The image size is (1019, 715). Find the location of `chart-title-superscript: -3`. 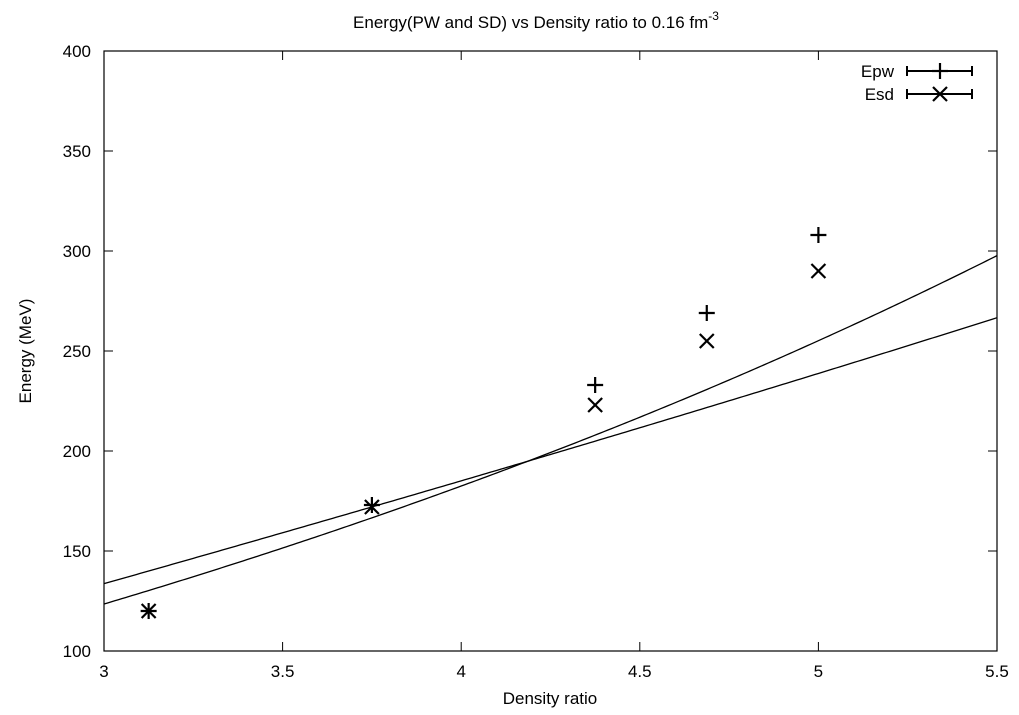

chart-title-superscript: -3 is located at coordinates (713, 16).